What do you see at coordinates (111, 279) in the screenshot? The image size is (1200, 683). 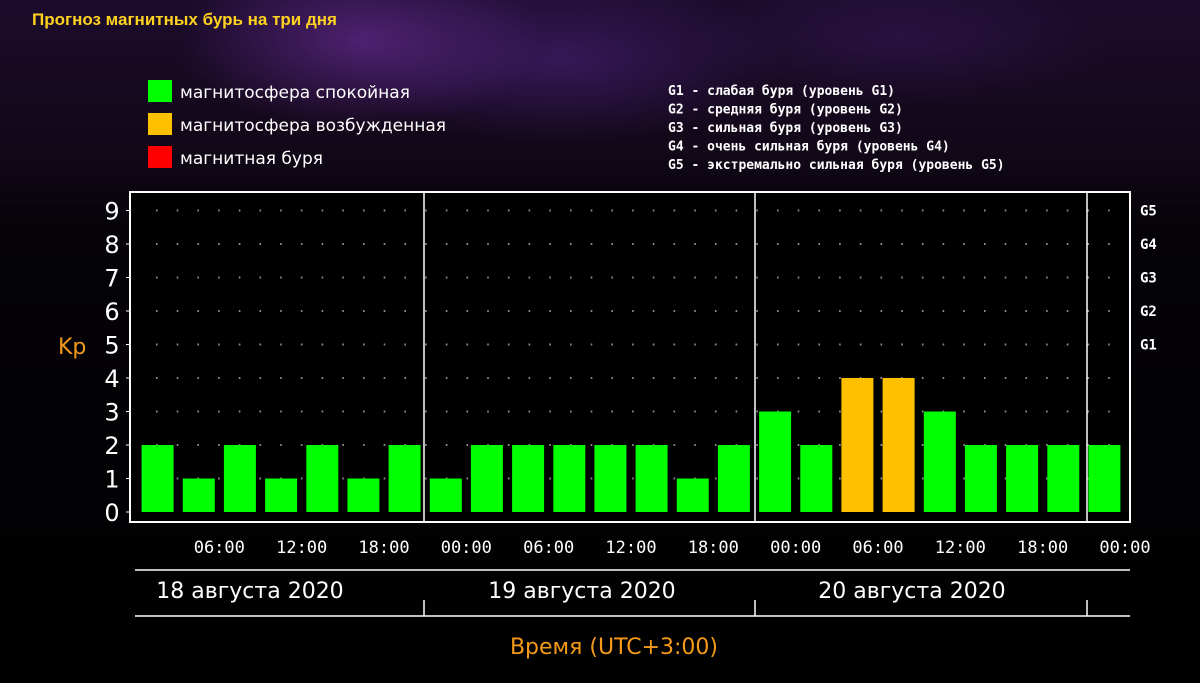 I see `y-tick-label: 7` at bounding box center [111, 279].